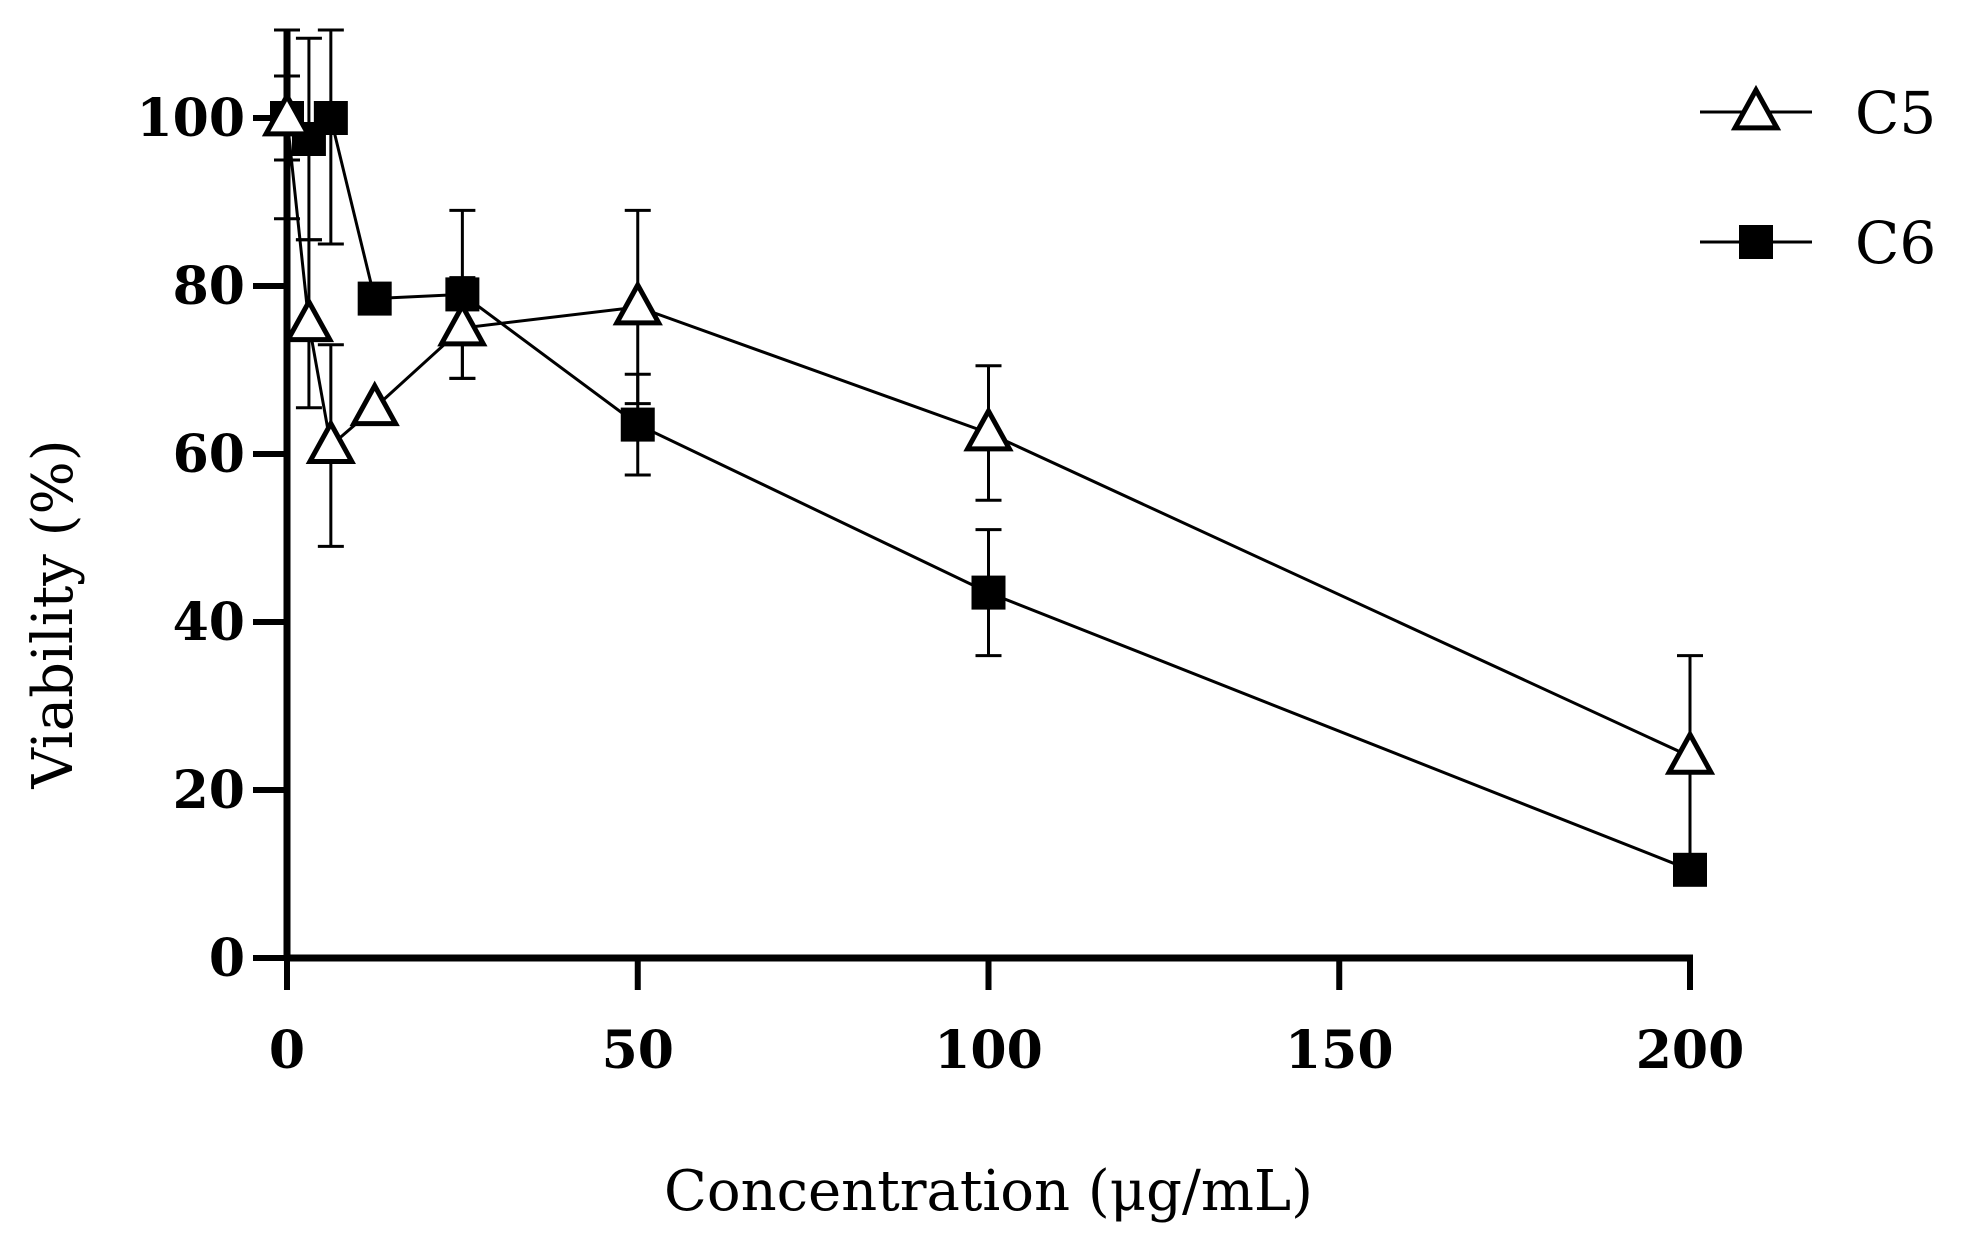  Describe the element at coordinates (1818, 113) in the screenshot. I see `legend-item-c5: C5` at that location.